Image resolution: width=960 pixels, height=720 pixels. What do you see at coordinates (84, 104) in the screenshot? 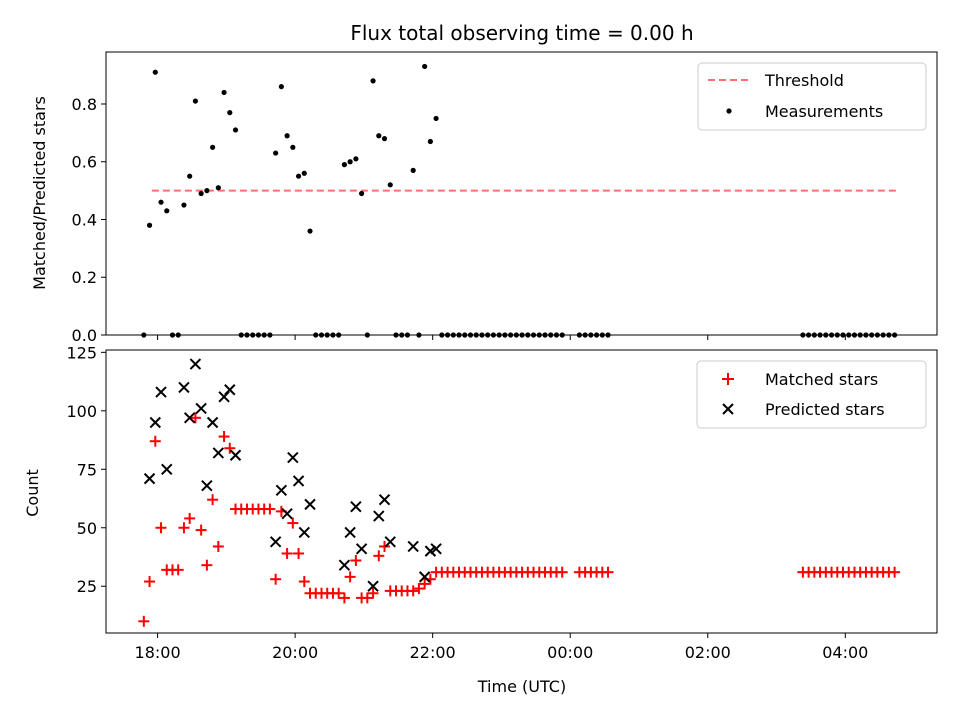
I see `top-ytick-label: 0.8` at bounding box center [84, 104].